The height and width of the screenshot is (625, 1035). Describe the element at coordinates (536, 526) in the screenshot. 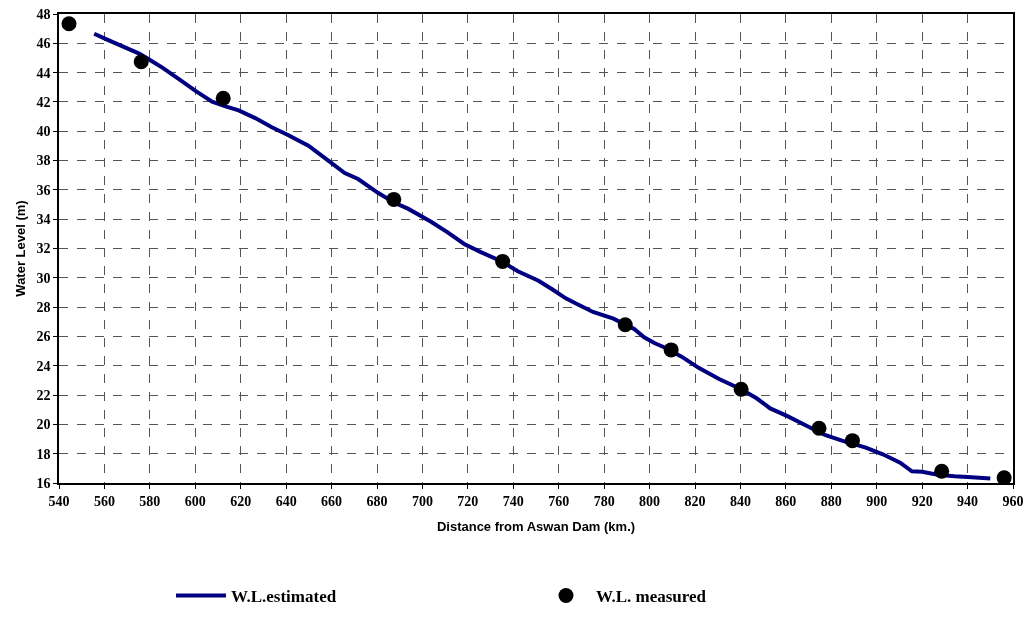

I see `x-axis-title: Distance from Aswan Dam (km.)` at that location.